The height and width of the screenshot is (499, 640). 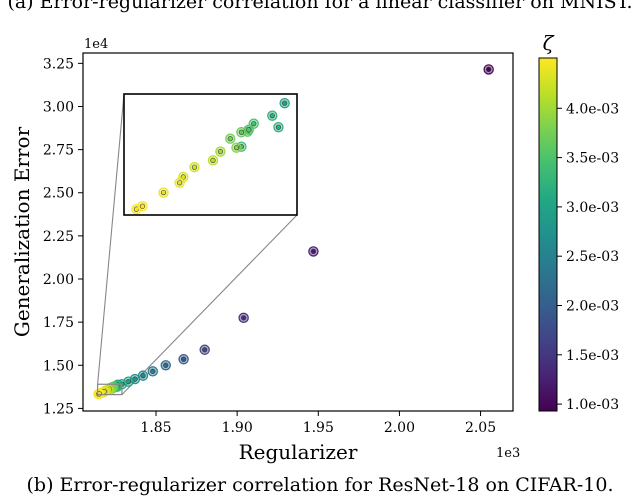 I want to click on colorbar-tick-label: 3.0e-03, so click(x=592, y=208).